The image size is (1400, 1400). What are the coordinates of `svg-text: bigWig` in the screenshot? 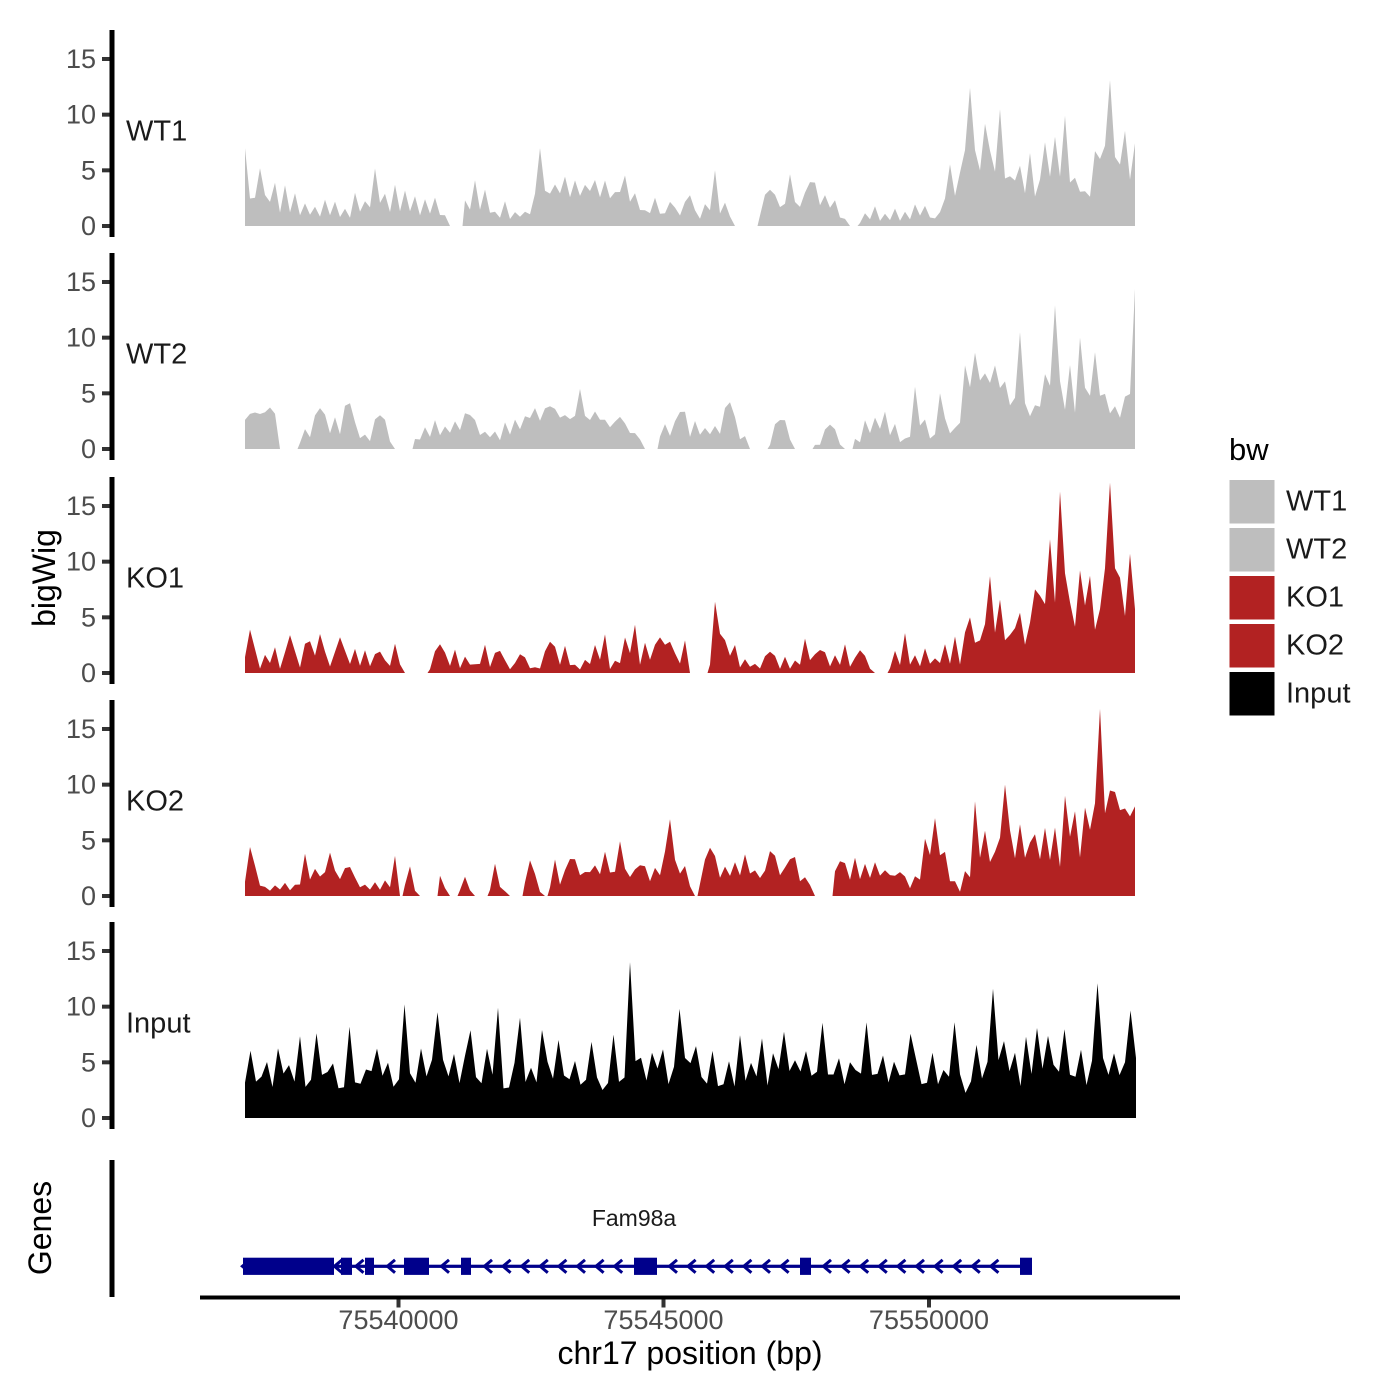 It's located at (44, 578).